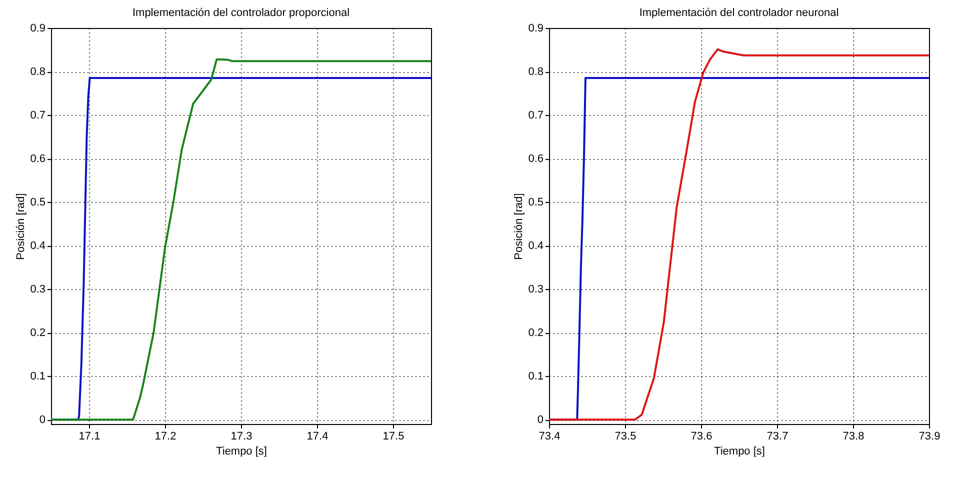 This screenshot has width=954, height=478. I want to click on x-tick-label: 73.5, so click(625, 436).